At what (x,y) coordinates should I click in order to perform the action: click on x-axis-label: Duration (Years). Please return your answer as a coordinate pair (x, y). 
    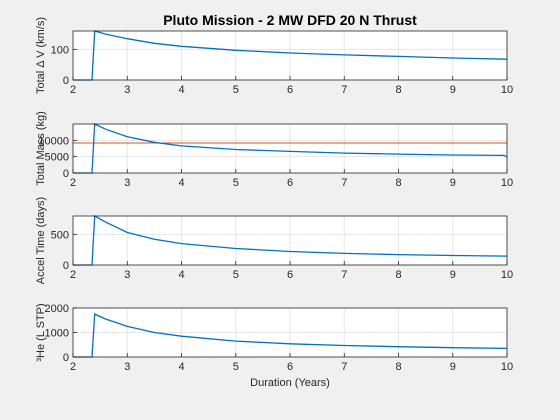
    Looking at the image, I should click on (290, 383).